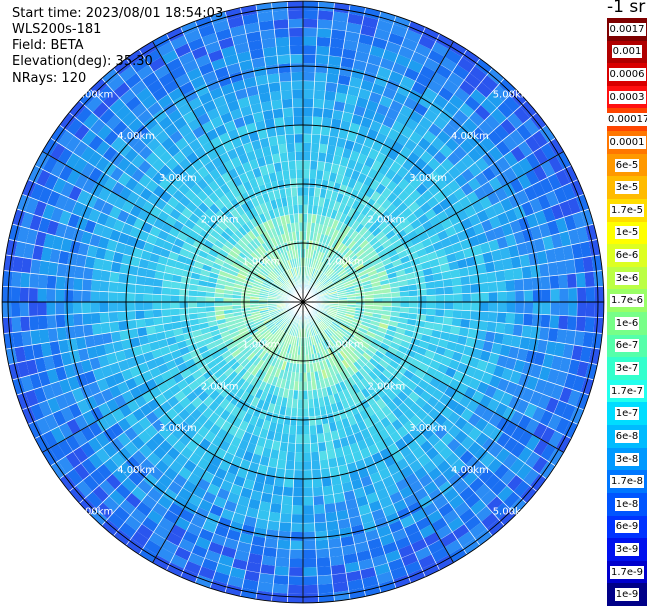  Describe the element at coordinates (627, 255) in the screenshot. I see `colorbar-tick-label: 6e-6` at that location.